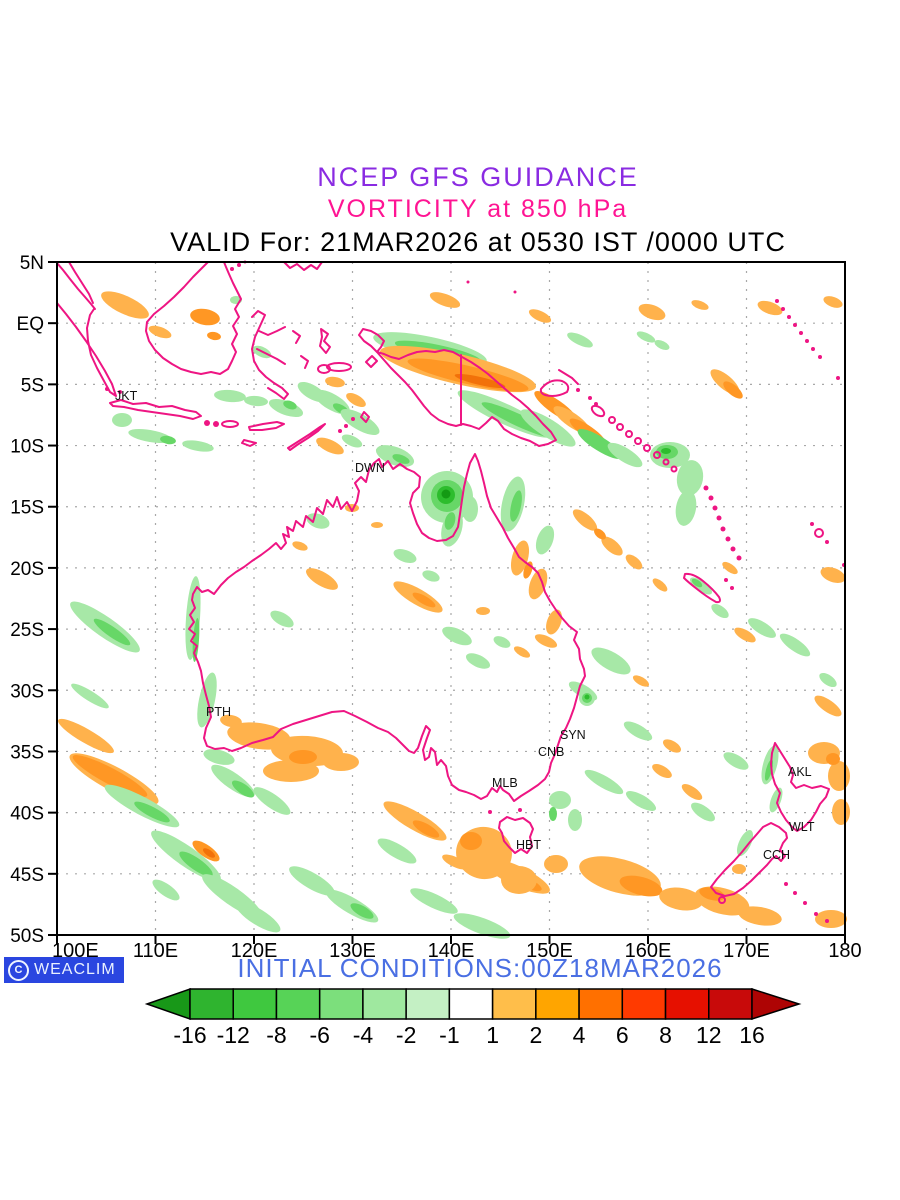 The image size is (900, 1200). Describe the element at coordinates (155, 409) in the screenshot. I see `java-coastline` at that location.